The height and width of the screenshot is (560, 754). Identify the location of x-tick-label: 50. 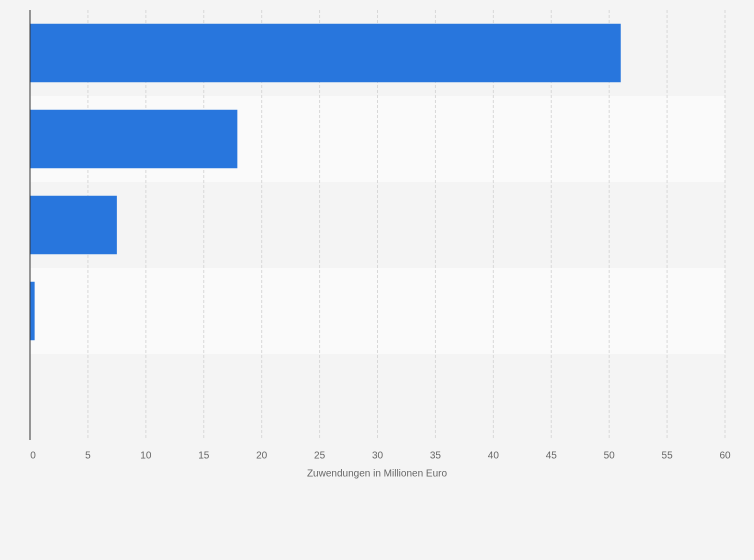
(610, 456).